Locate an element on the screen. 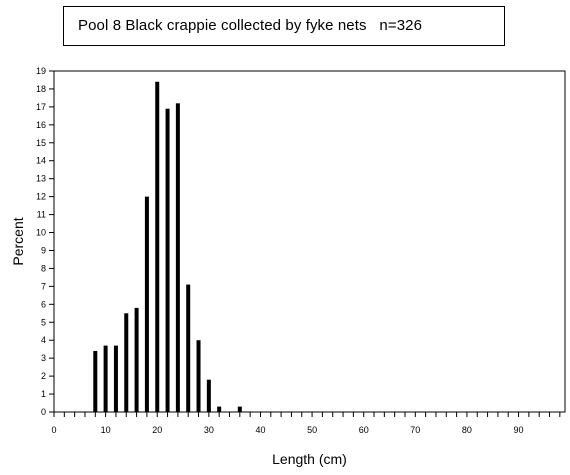 This screenshot has height=475, width=570. y-tick-label: 2 is located at coordinates (43, 376).